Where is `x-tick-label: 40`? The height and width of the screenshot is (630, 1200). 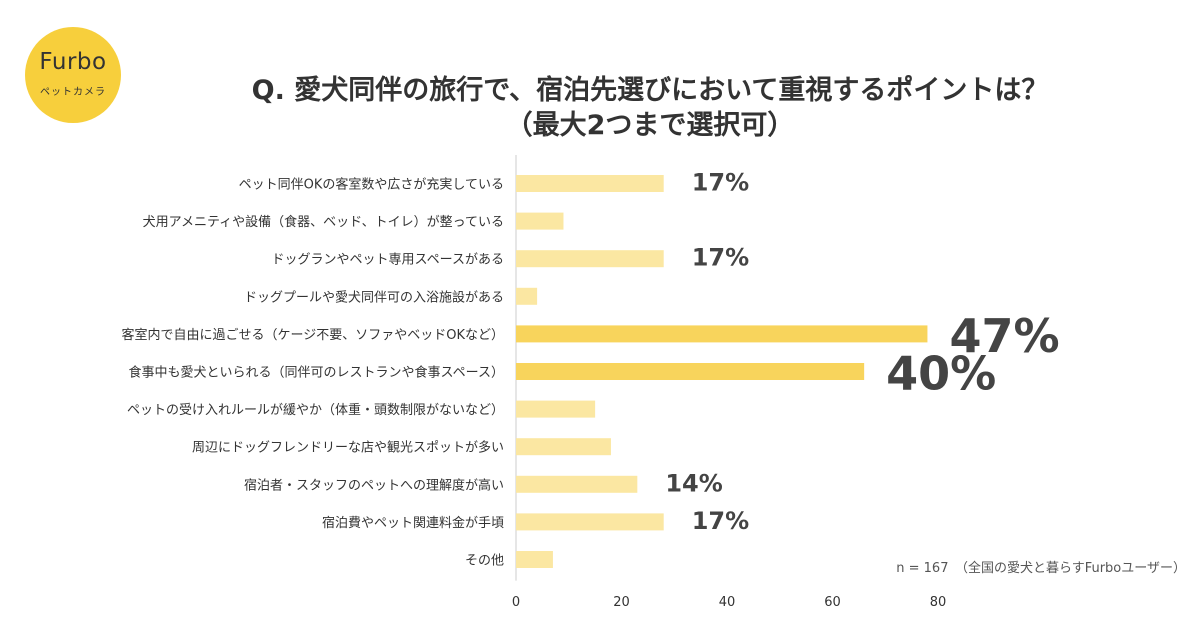 x-tick-label: 40 is located at coordinates (727, 602).